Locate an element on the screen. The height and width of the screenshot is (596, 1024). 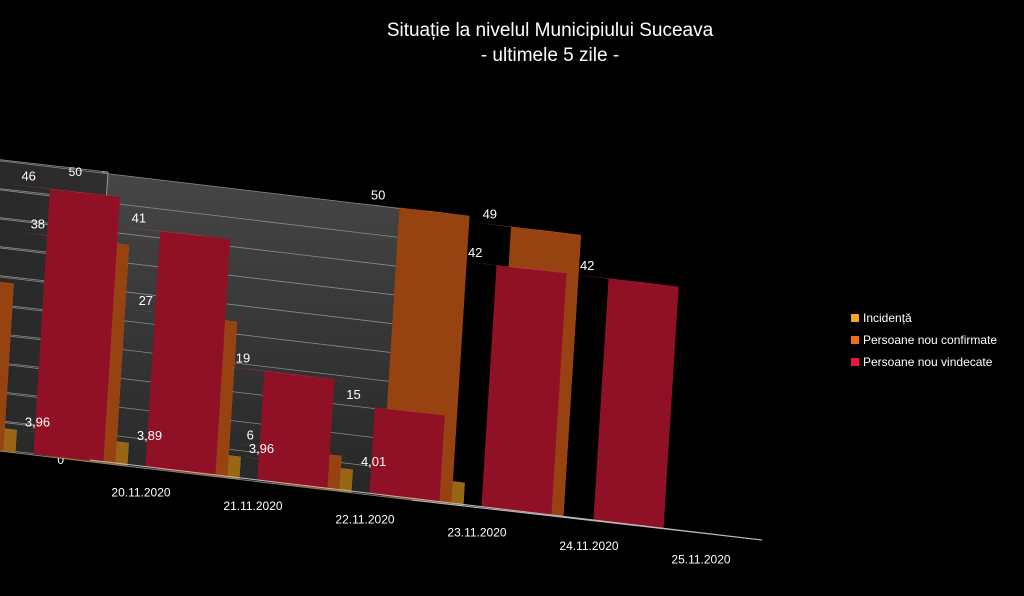
data-label: 50 is located at coordinates (378, 194).